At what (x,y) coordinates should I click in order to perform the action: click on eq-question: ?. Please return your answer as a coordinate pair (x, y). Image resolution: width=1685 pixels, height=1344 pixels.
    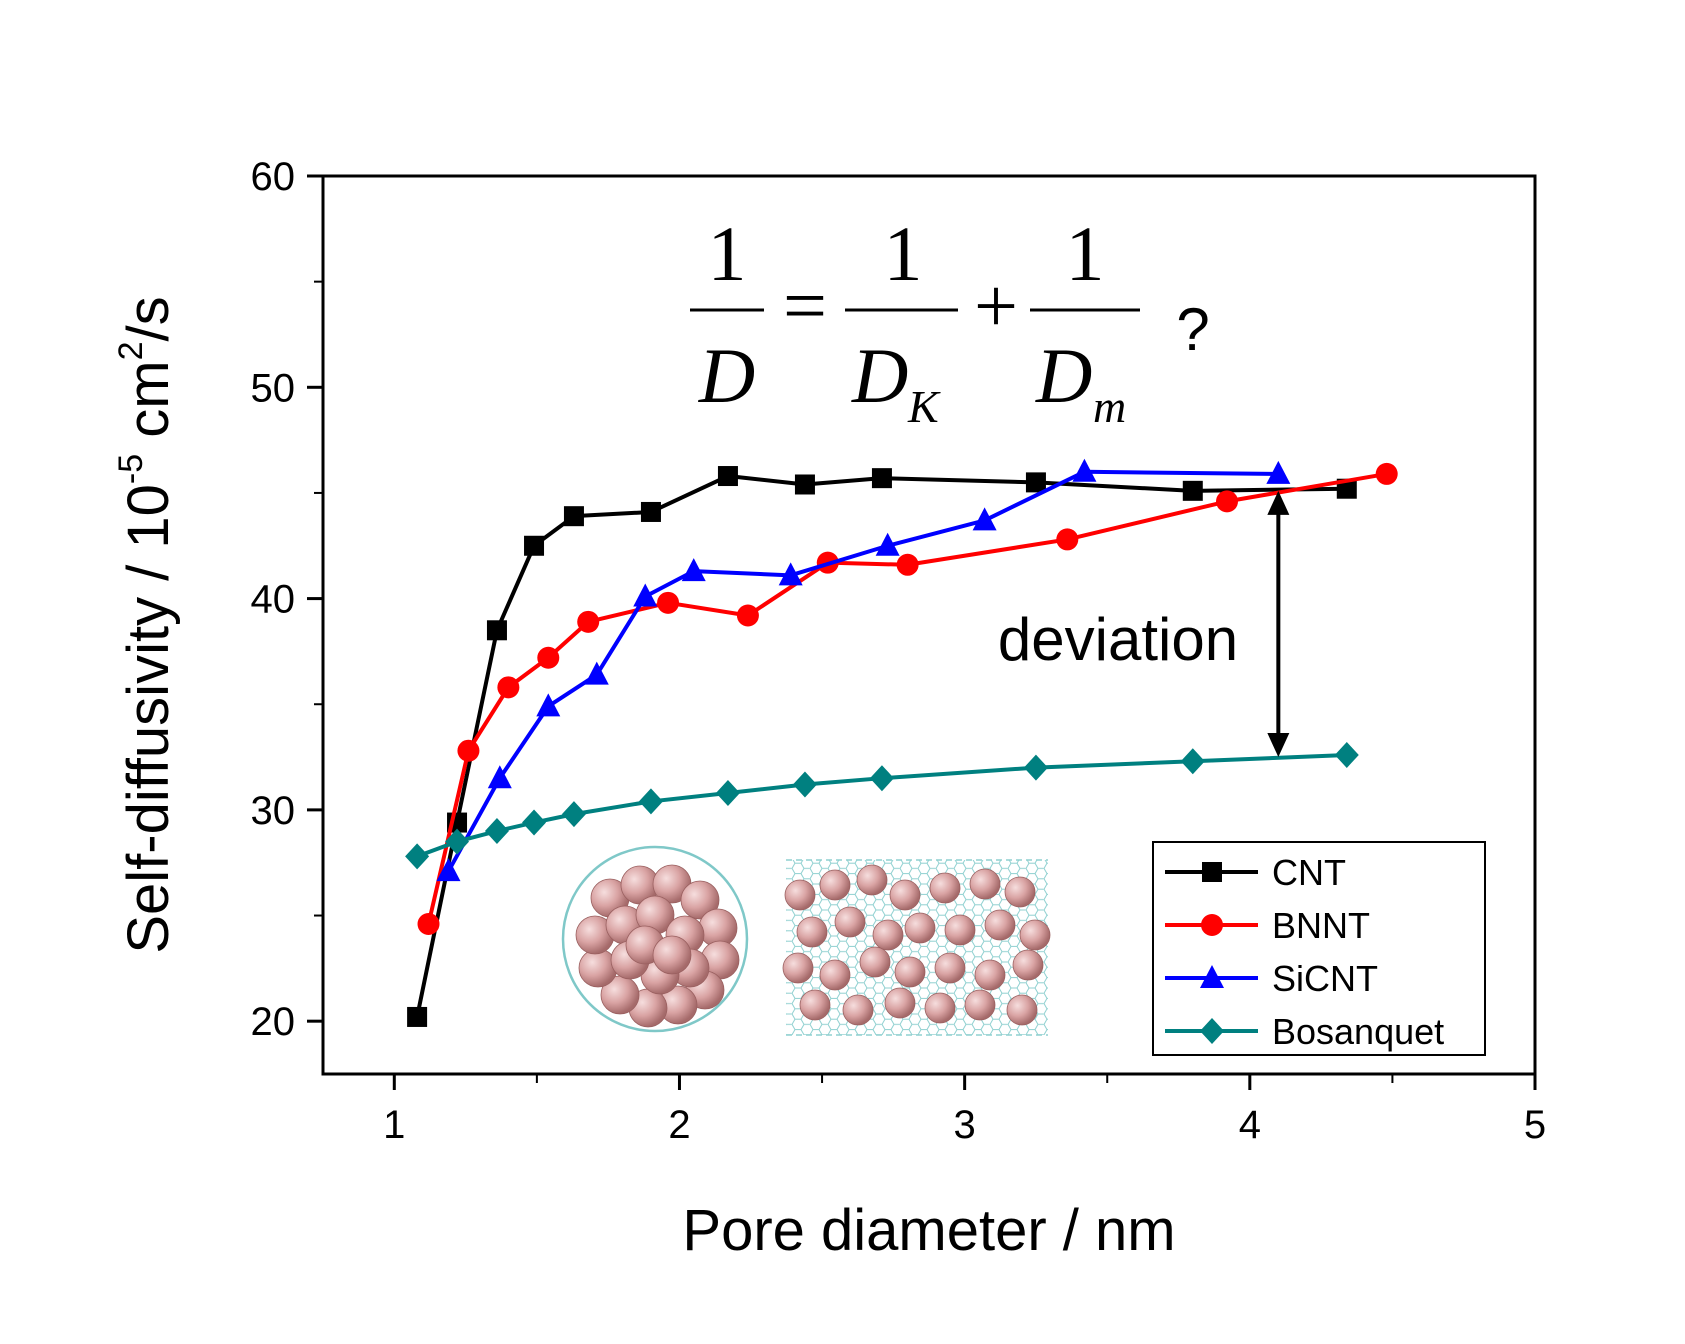
    Looking at the image, I should click on (1192, 329).